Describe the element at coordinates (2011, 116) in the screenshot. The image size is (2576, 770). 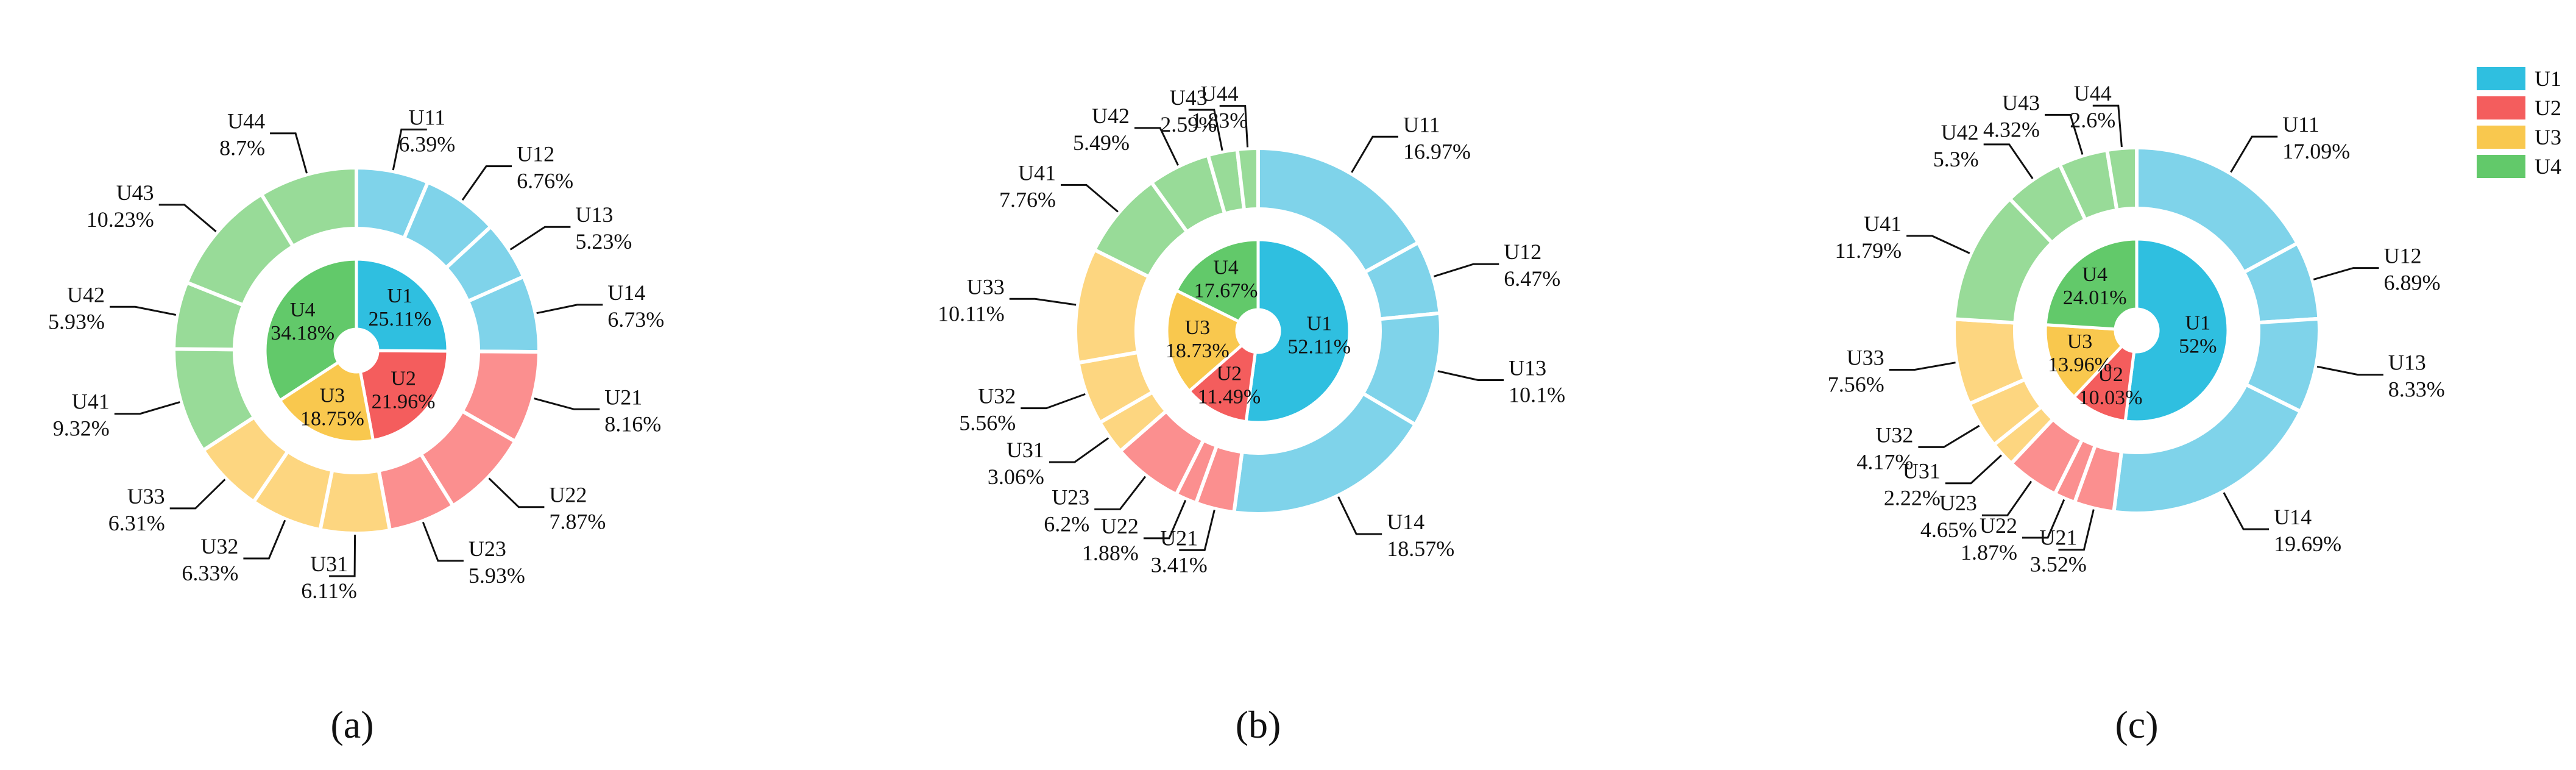
I see `outer-label-u43: U43 4.32%` at that location.